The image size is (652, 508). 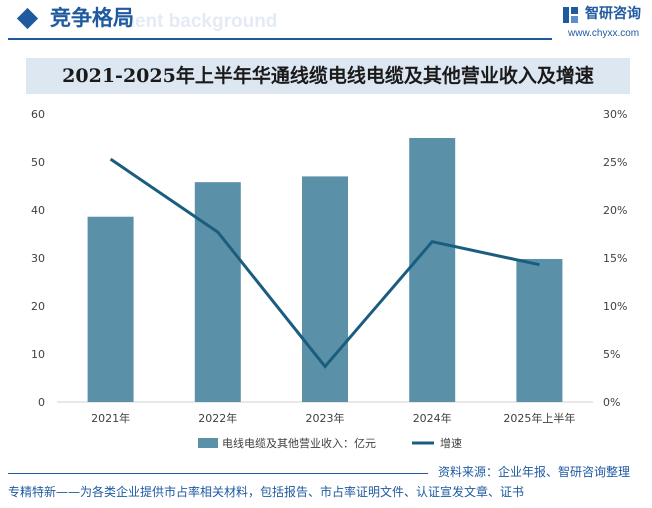 I want to click on y-right-tick-label: 10%, so click(x=615, y=306).